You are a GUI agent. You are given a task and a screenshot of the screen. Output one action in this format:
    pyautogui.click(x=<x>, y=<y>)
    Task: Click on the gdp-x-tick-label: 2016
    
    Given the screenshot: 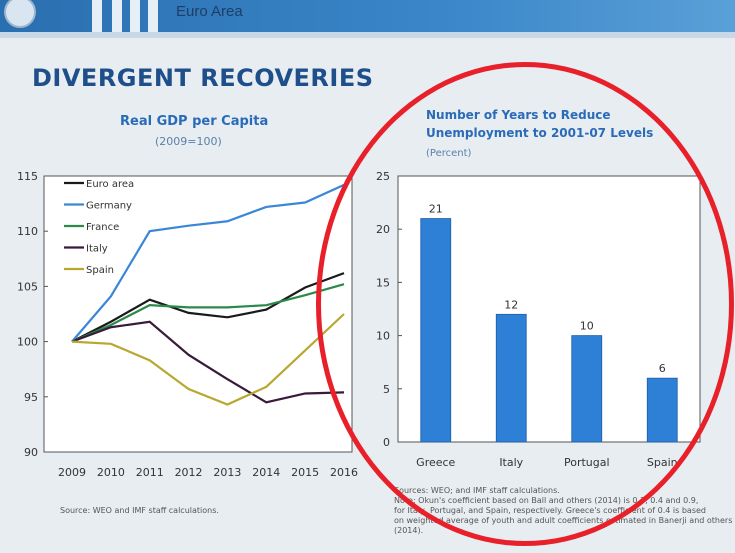 What is the action you would take?
    pyautogui.click(x=344, y=472)
    